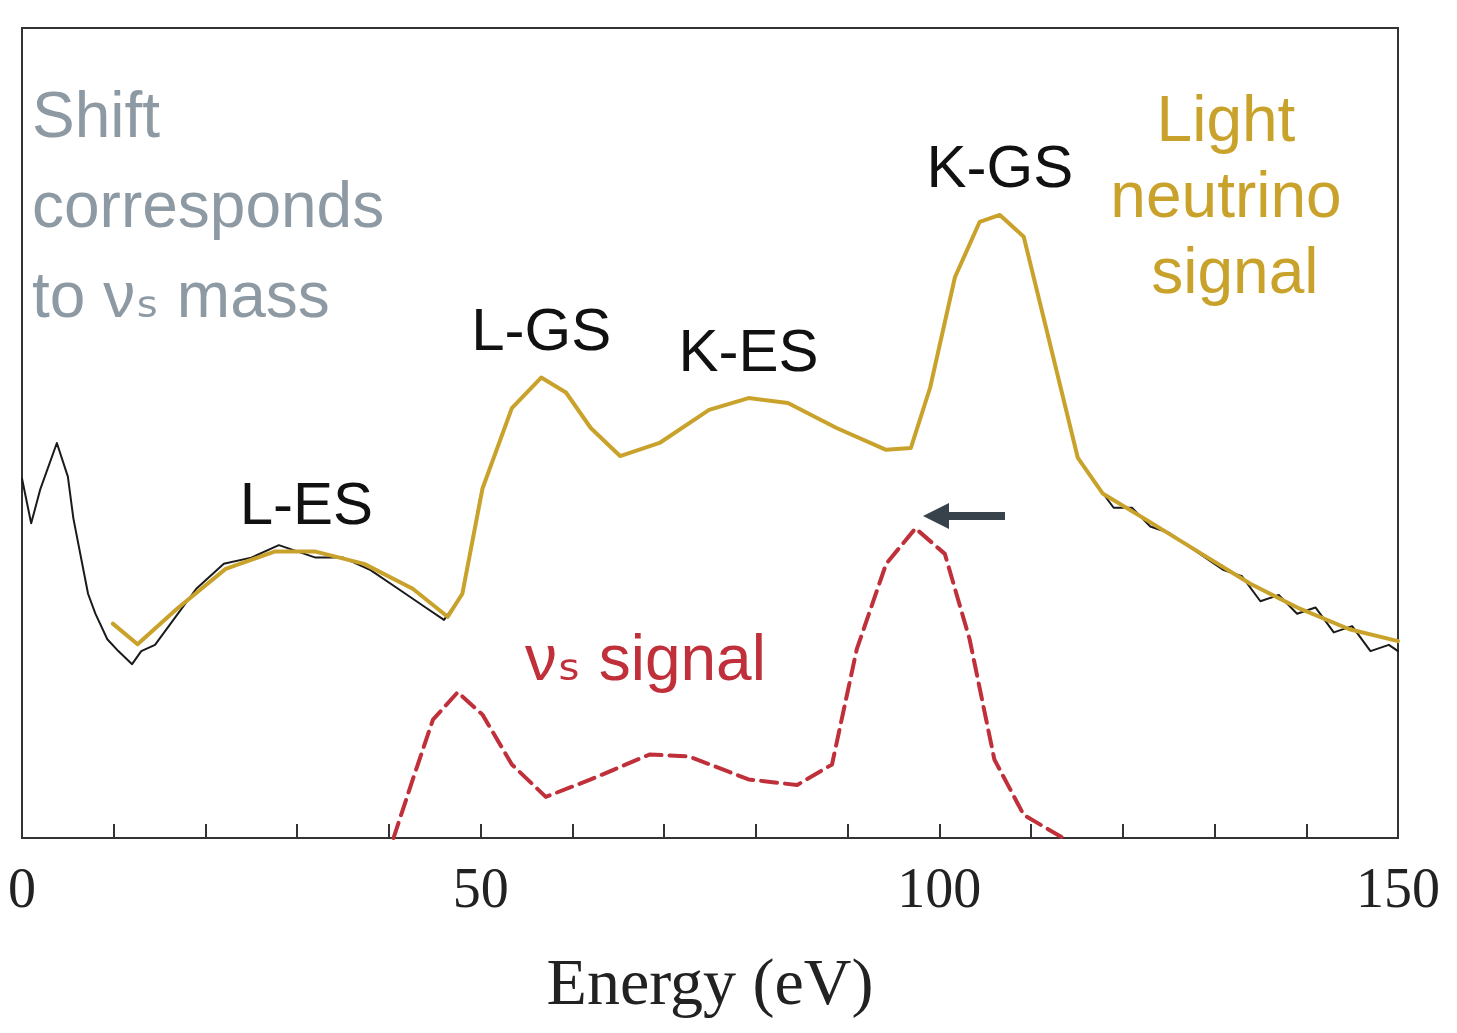 This screenshot has height=1033, width=1457. I want to click on x-tick-label: 150, so click(1398, 888).